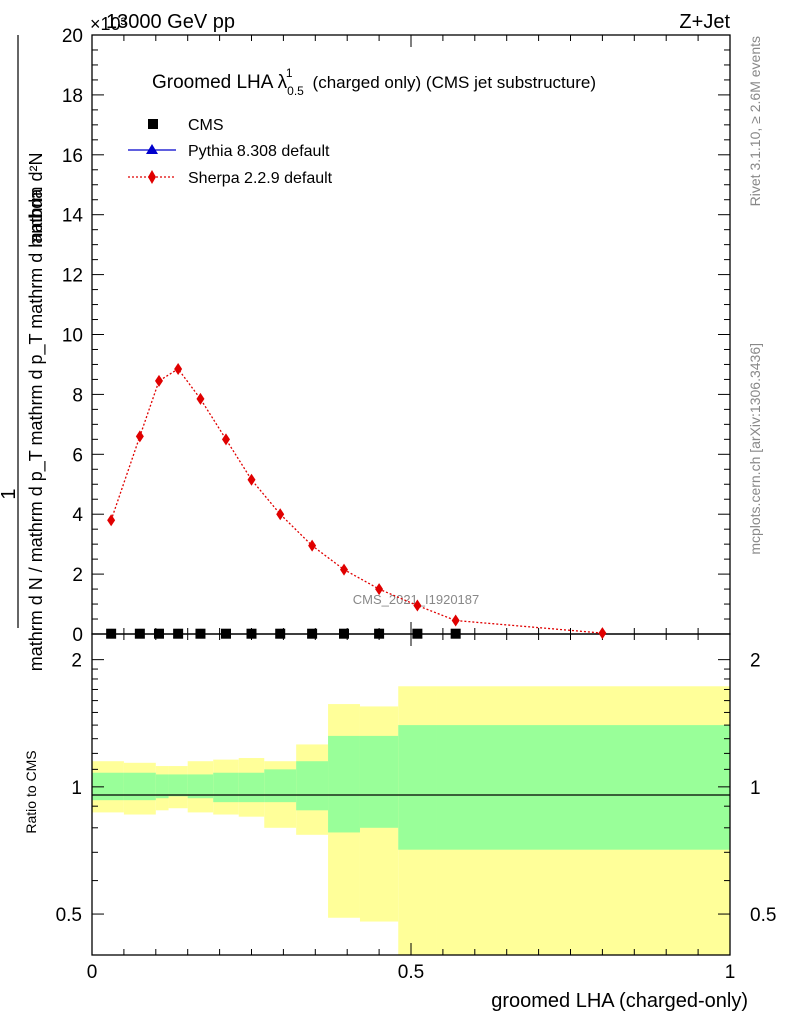 The image size is (786, 1024). I want to click on y-label-numerator: mathrm d²N, so click(36, 199).